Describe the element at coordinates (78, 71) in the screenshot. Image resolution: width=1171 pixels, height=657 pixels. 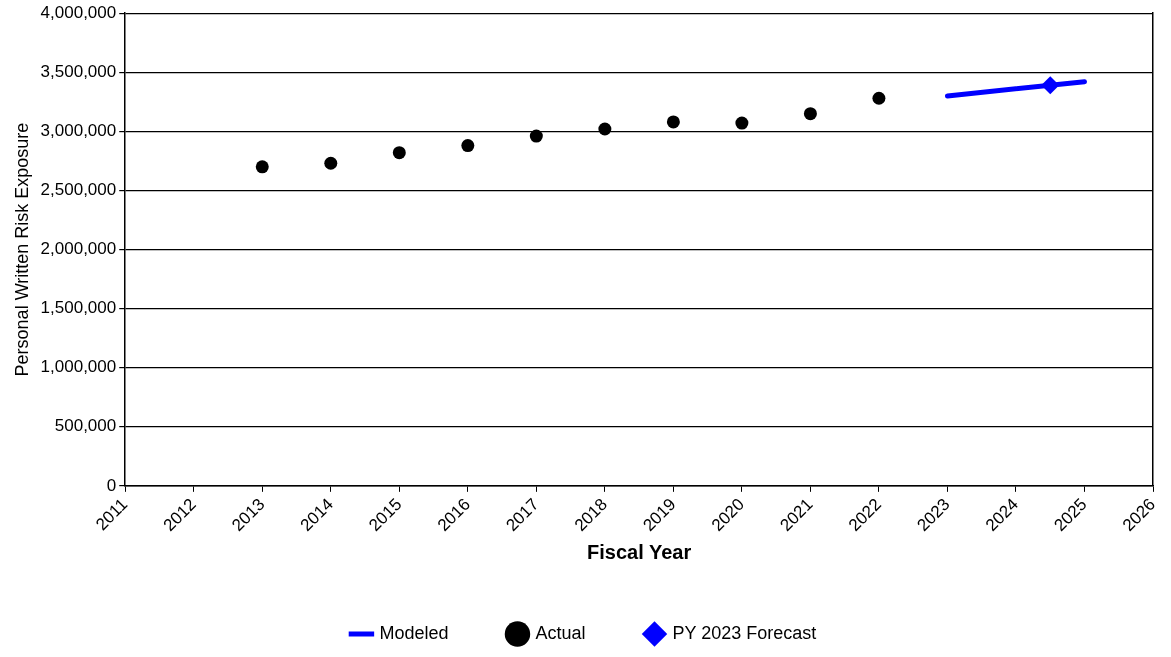
I see `y-tick-label: 3,500,000` at that location.